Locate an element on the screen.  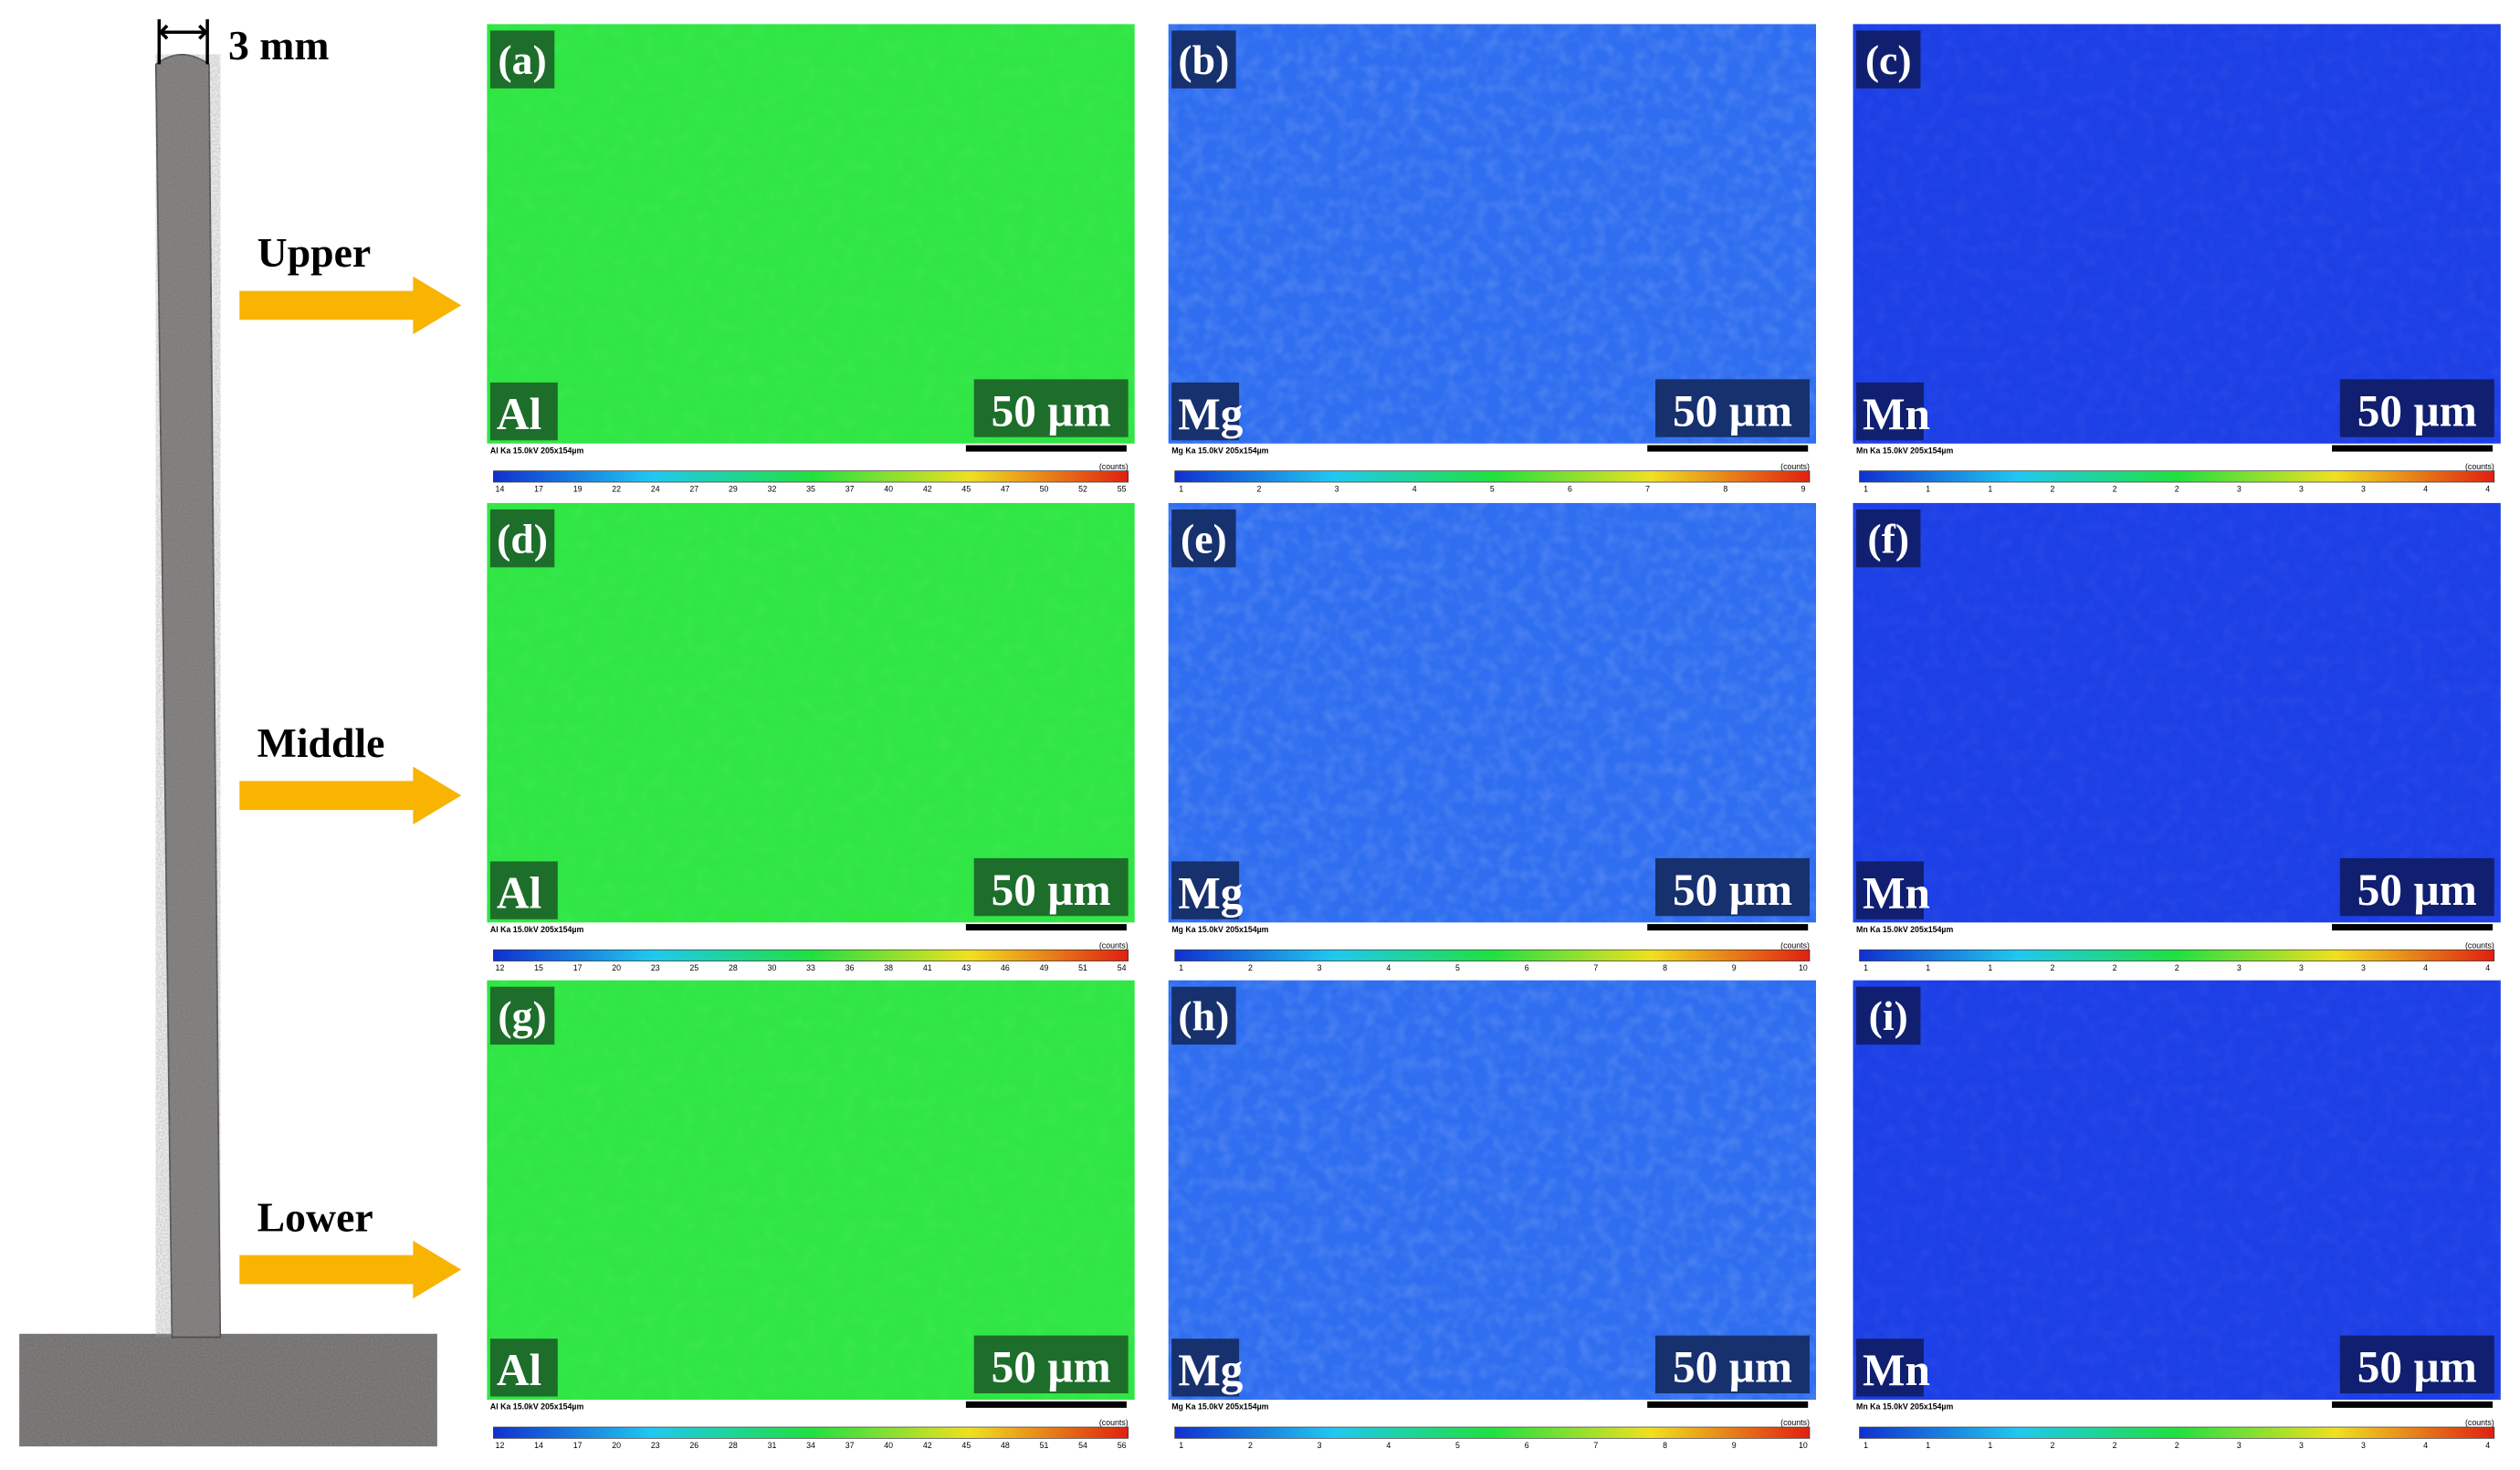
panel-letter: (c) is located at coordinates (1889, 60).